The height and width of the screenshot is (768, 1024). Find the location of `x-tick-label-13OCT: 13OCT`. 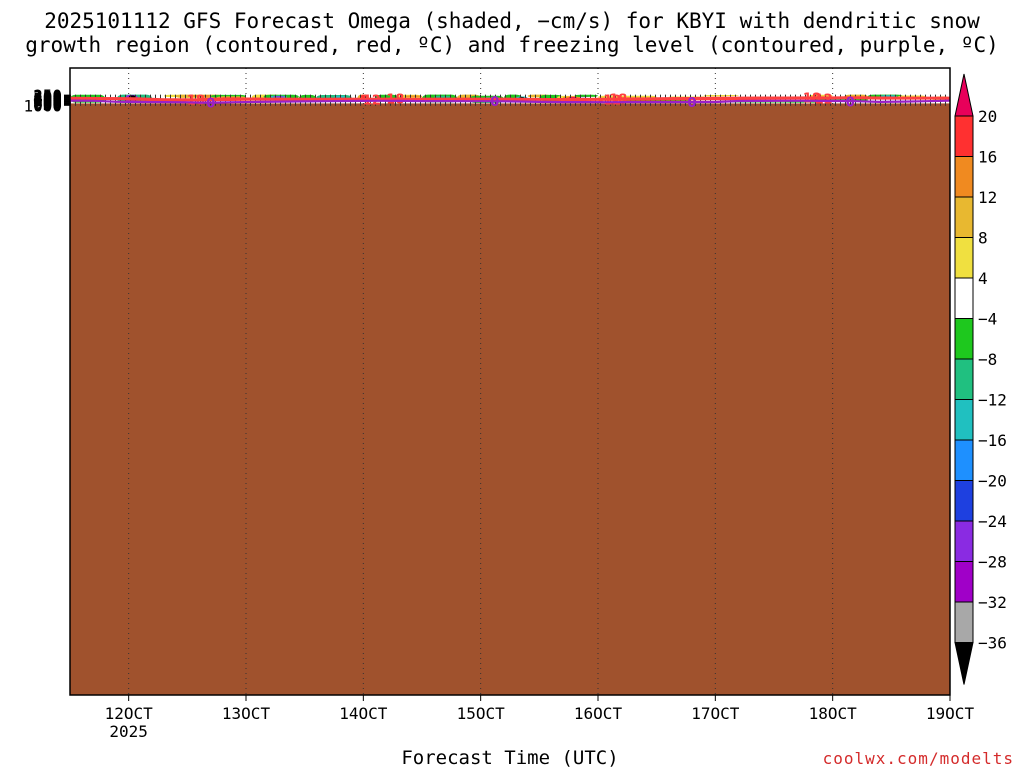

x-tick-label-13OCT: 13OCT is located at coordinates (246, 713).